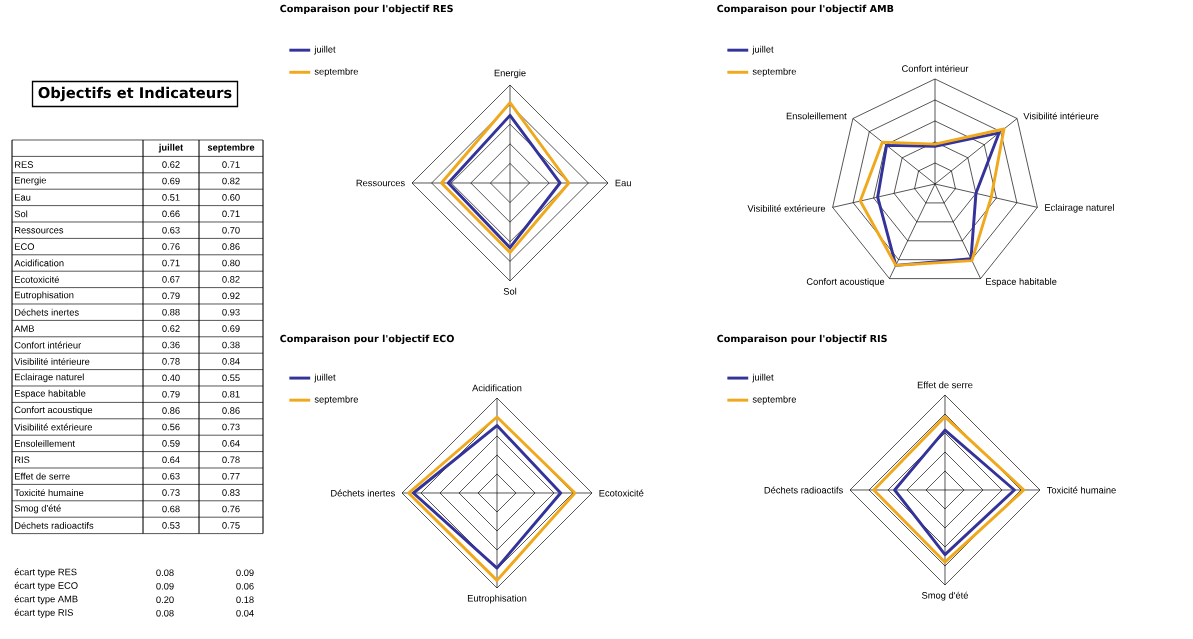  I want to click on data-label: 0.92, so click(231, 296).